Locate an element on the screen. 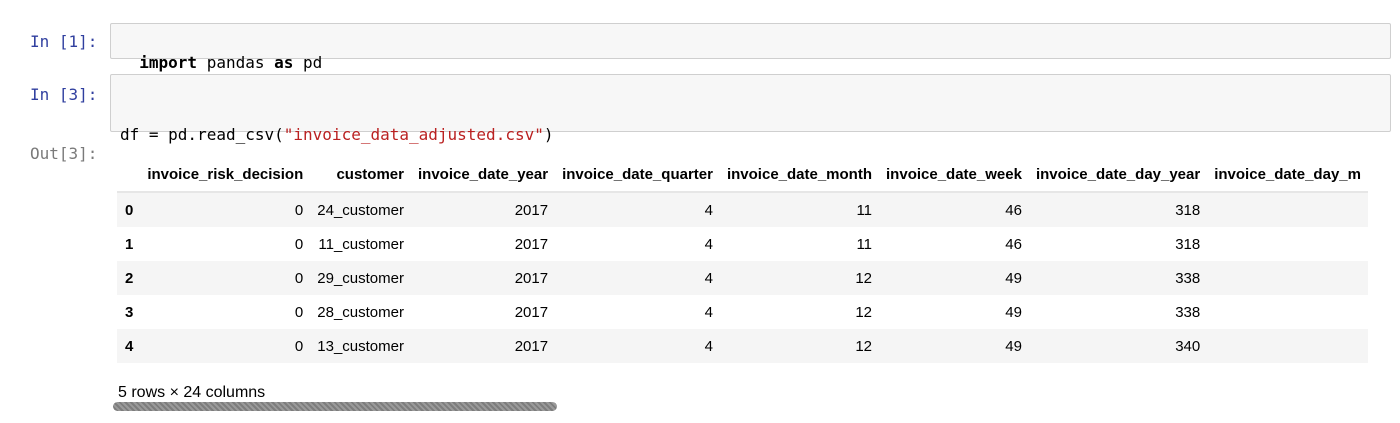 This screenshot has width=1400, height=423. table-cell: 24_customer is located at coordinates (360, 209).